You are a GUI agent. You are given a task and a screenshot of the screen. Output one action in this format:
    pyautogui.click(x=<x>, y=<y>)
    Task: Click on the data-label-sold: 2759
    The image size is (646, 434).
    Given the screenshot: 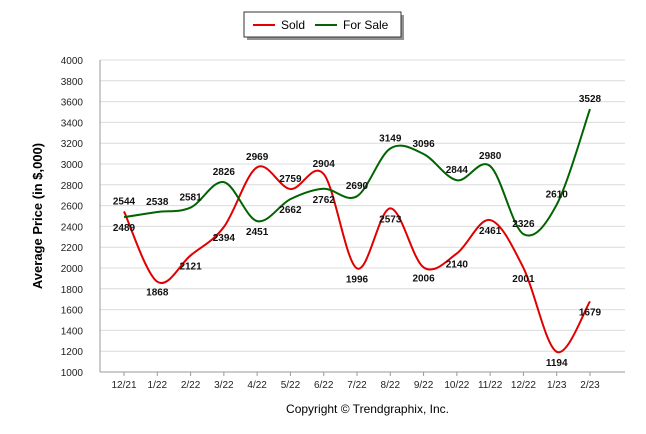 What is the action you would take?
    pyautogui.click(x=290, y=179)
    